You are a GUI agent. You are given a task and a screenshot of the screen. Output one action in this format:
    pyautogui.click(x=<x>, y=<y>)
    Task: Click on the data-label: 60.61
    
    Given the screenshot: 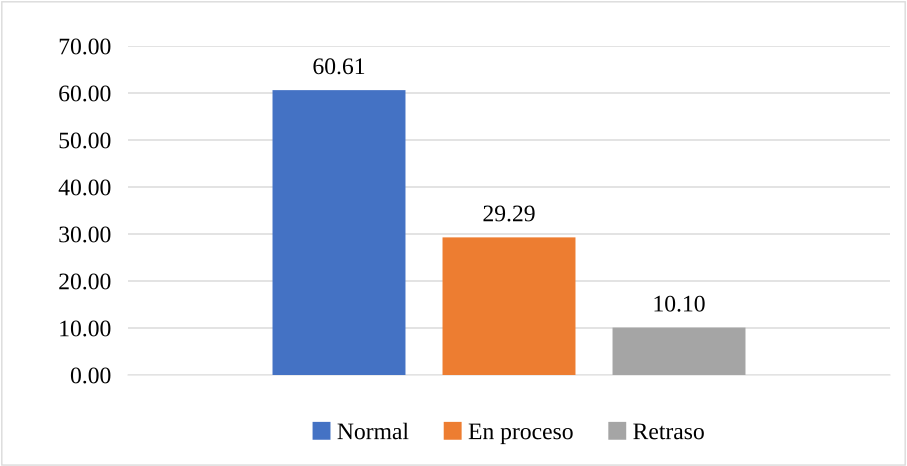 What is the action you would take?
    pyautogui.click(x=338, y=66)
    